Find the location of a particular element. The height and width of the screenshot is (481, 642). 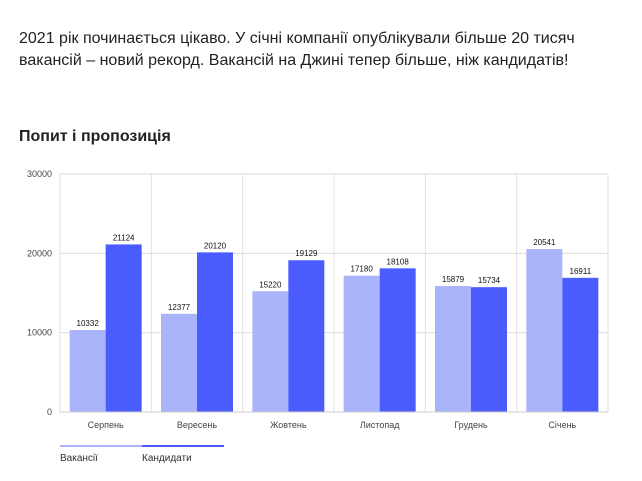

legend-item-candidates: Кандидати is located at coordinates (183, 454).